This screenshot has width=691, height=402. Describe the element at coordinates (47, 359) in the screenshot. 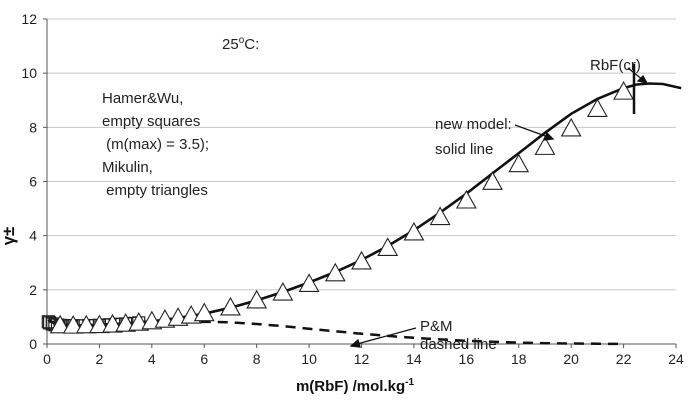

I see `x-tick-label: 0` at that location.